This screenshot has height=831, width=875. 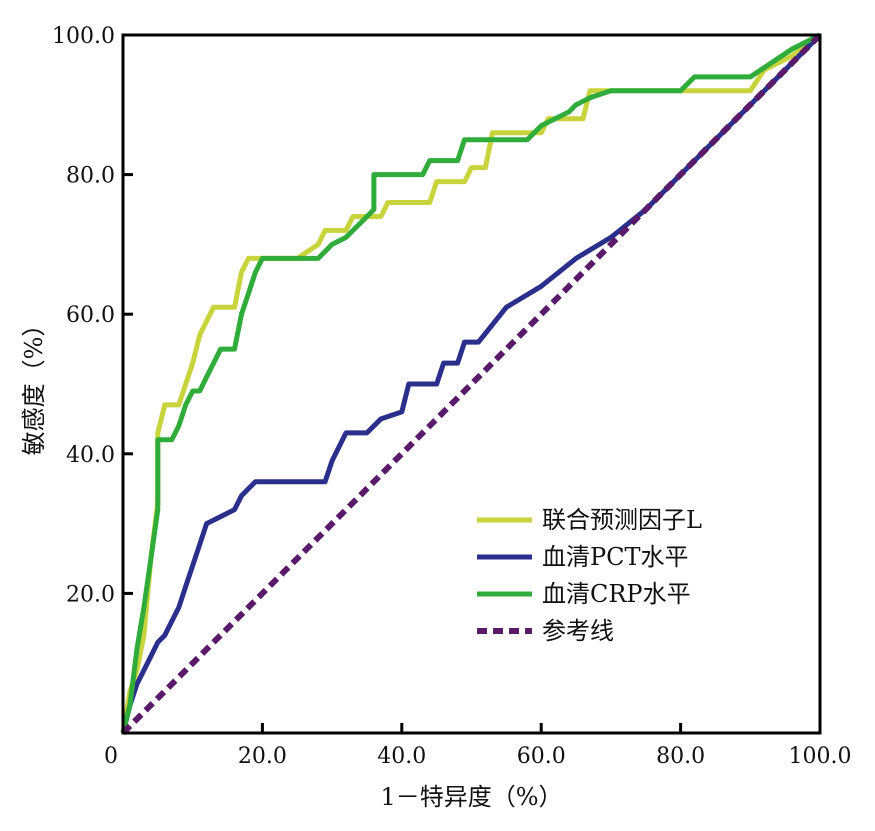 I want to click on legend-label: 参考线, so click(x=578, y=631).